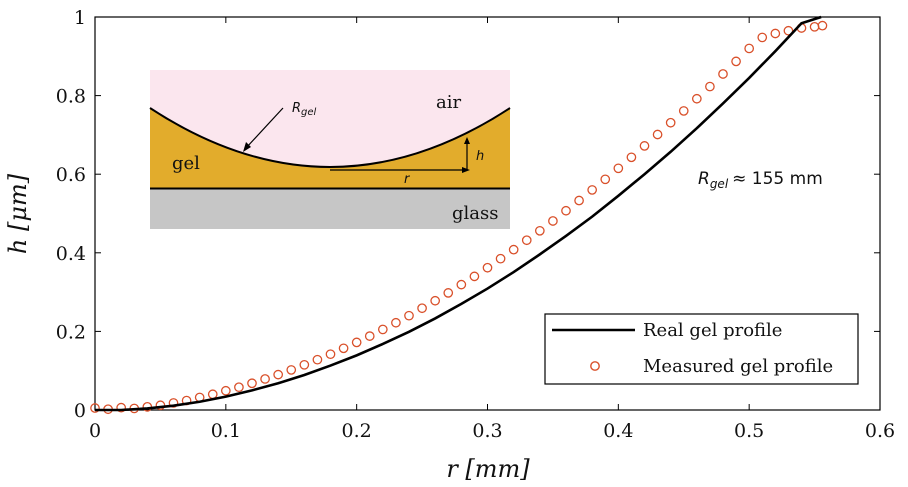 This screenshot has height=487, width=908. I want to click on x-tick-label: 0.6, so click(880, 431).